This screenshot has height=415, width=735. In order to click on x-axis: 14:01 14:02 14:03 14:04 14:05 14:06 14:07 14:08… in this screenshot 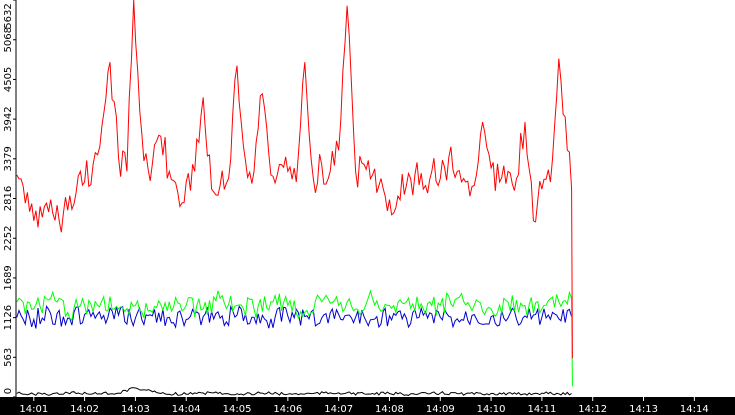, I will do `click(367, 406)`.